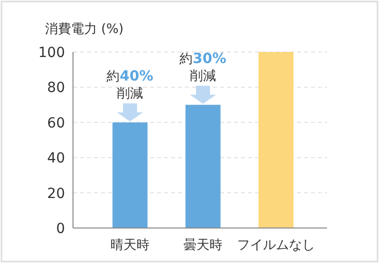  I want to click on y-tick-label: 0, so click(60, 229).